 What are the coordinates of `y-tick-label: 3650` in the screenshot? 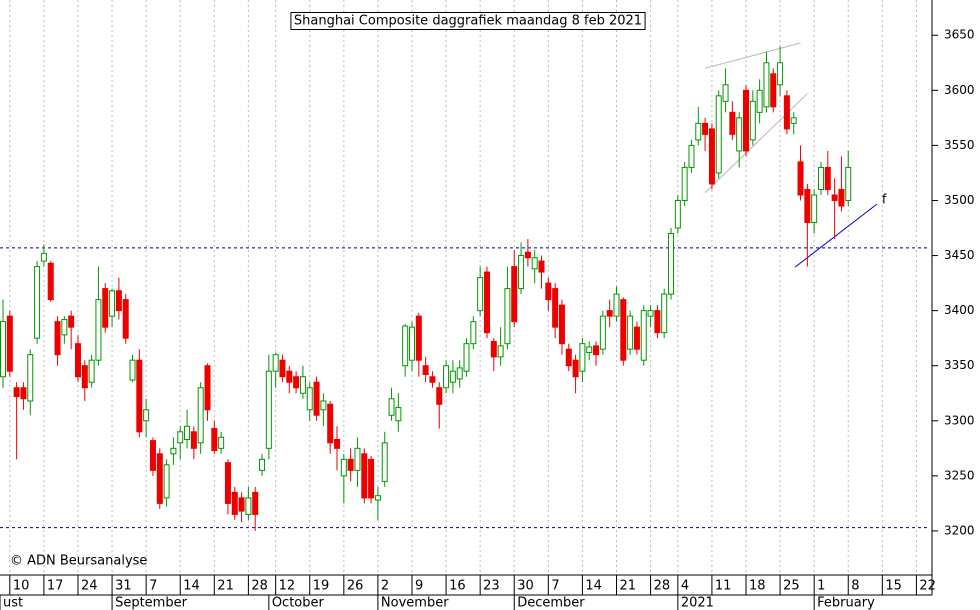 It's located at (959, 35).